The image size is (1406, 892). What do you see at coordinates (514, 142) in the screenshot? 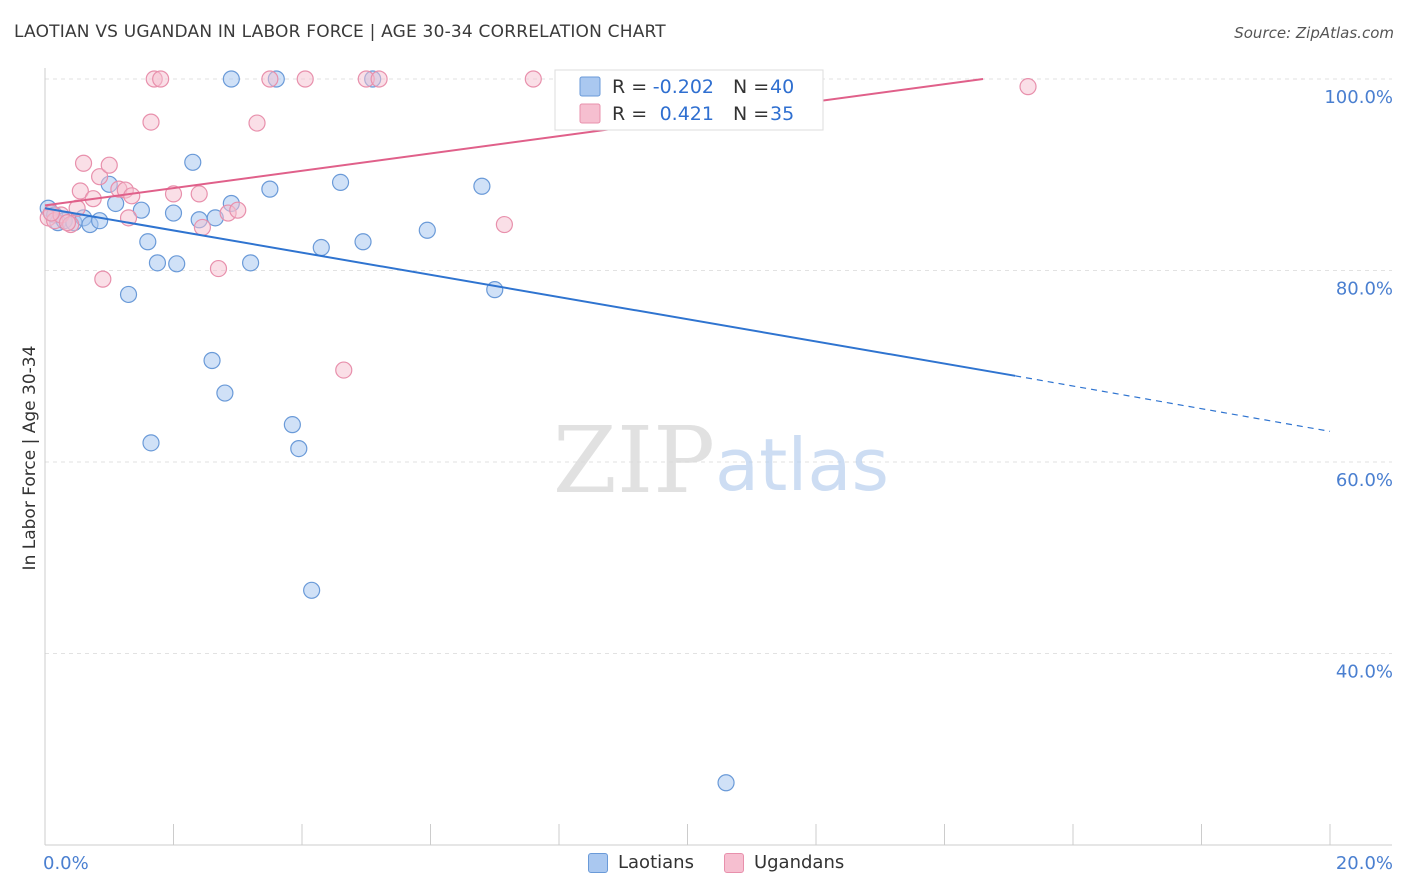
I see `ugandans-trend-line` at bounding box center [514, 142].